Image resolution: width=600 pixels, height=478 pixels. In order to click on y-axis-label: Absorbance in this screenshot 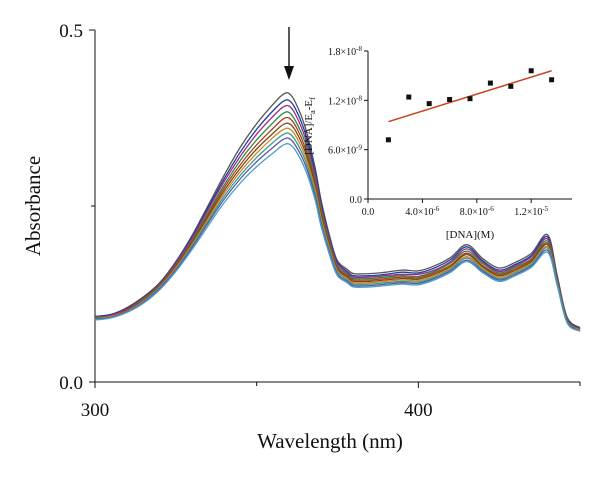, I will do `click(33, 206)`.